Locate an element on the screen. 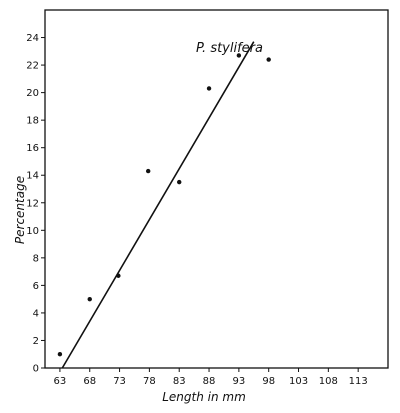  x-ticks: 63 68 73 78 83 88 93 98 103 108 113 is located at coordinates (211, 377).